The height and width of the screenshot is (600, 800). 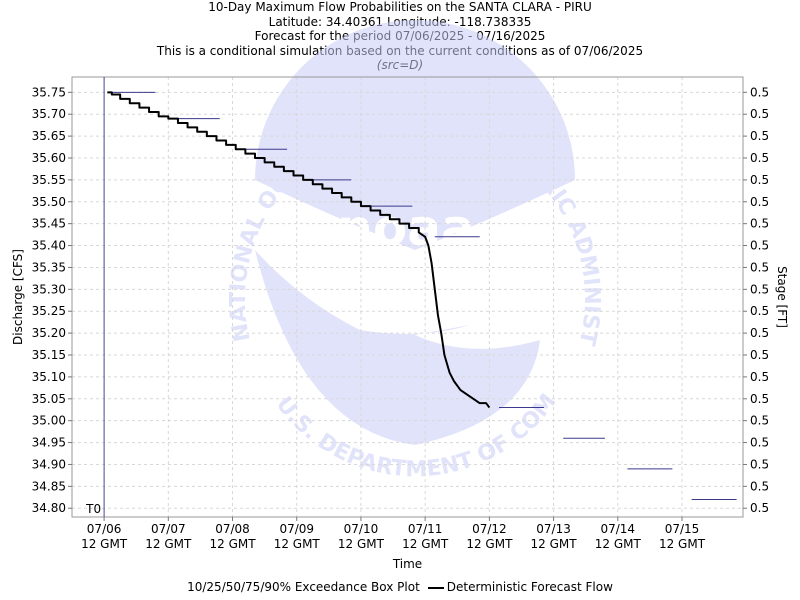 I want to click on y-axis-label: Discharge [CFS], so click(x=18, y=297).